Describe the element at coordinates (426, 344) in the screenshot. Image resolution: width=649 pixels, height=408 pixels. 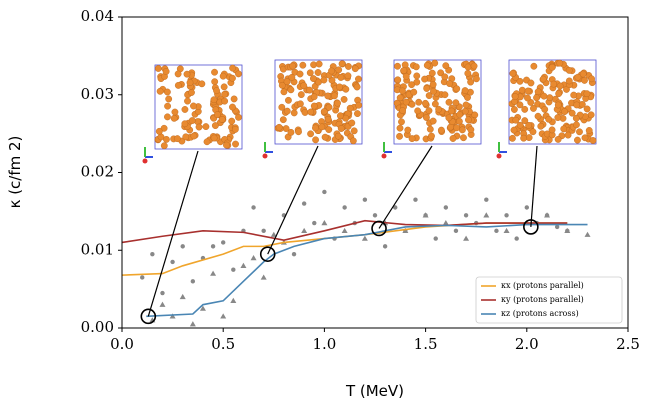
I see `x-tick-label: 1.5` at that location.